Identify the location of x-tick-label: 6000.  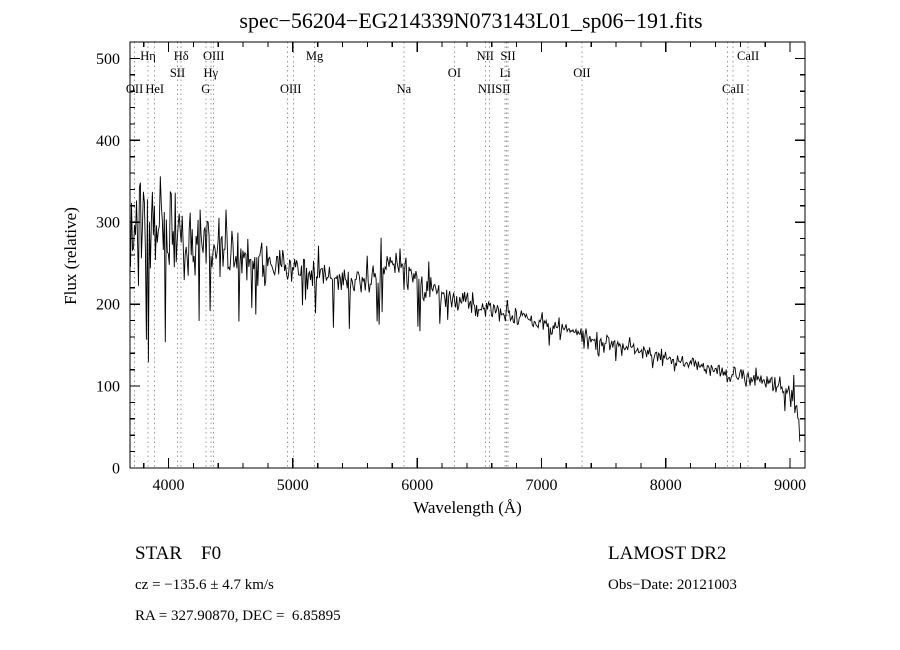
(417, 485).